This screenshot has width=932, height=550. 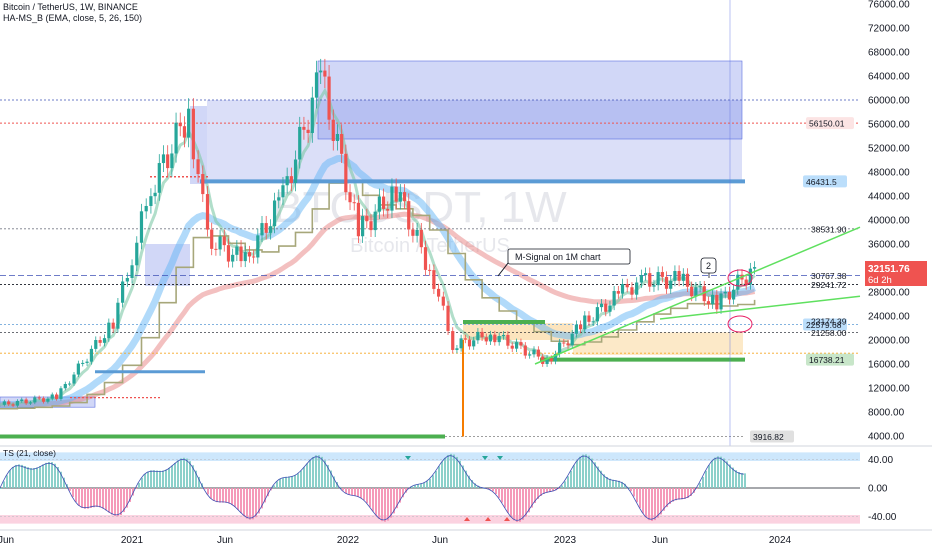 I want to click on oscillator-title: TS (21, close), so click(x=29, y=453).